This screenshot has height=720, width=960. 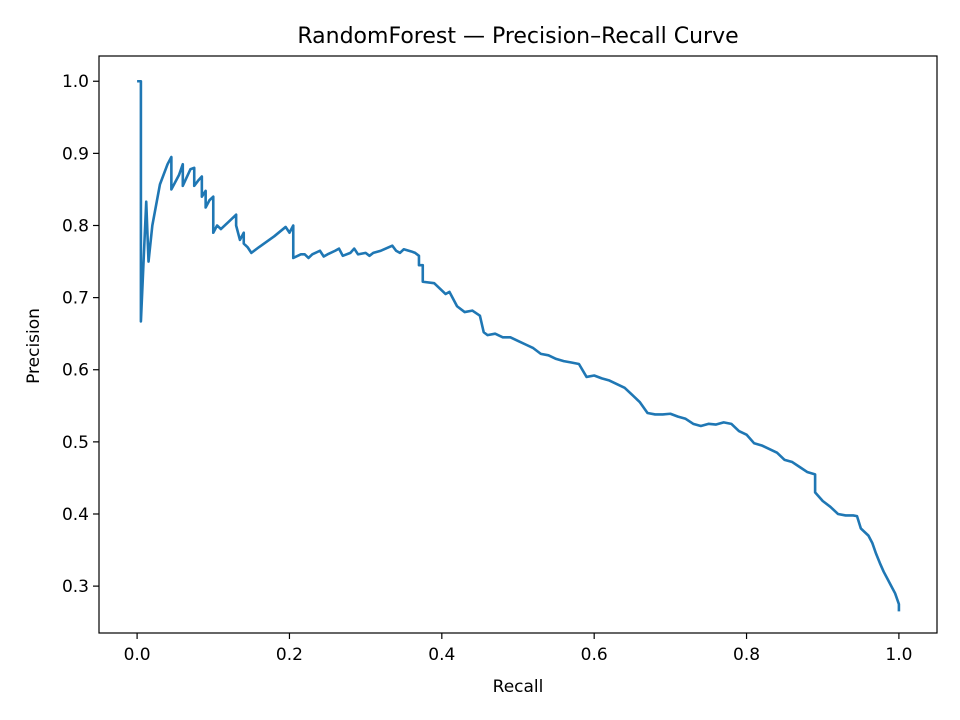 I want to click on y-tick-label: 0.8, so click(x=75, y=226).